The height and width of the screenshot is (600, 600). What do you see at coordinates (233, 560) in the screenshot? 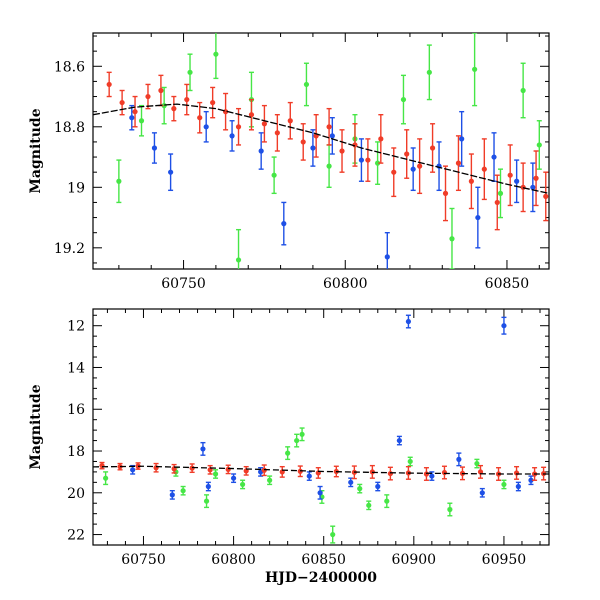
I see `bottom-x-tick-label: 60800` at bounding box center [233, 560].